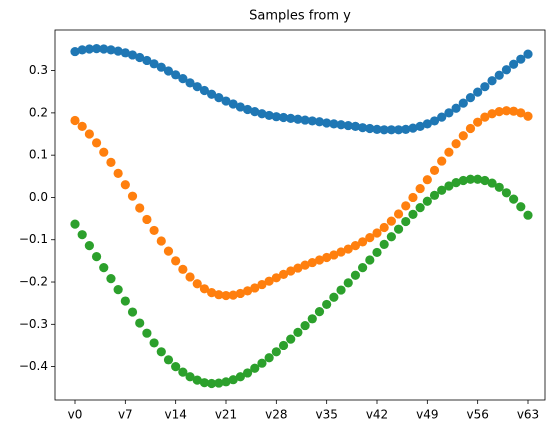 This screenshot has height=434, width=559. I want to click on x-tick-label: v42, so click(377, 415).